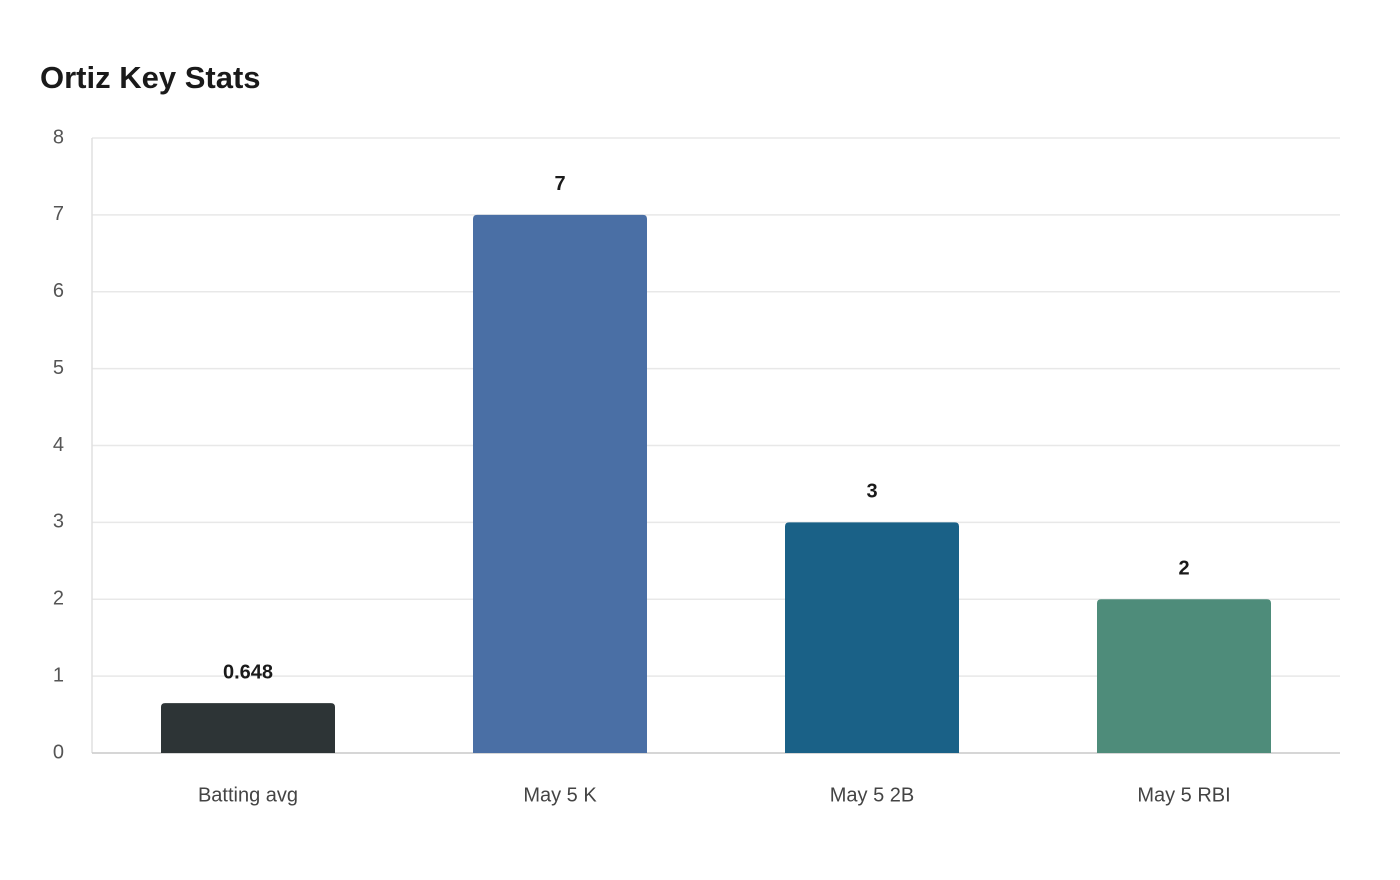 The width and height of the screenshot is (1400, 880). What do you see at coordinates (1183, 569) in the screenshot?
I see `value-label: 2` at bounding box center [1183, 569].